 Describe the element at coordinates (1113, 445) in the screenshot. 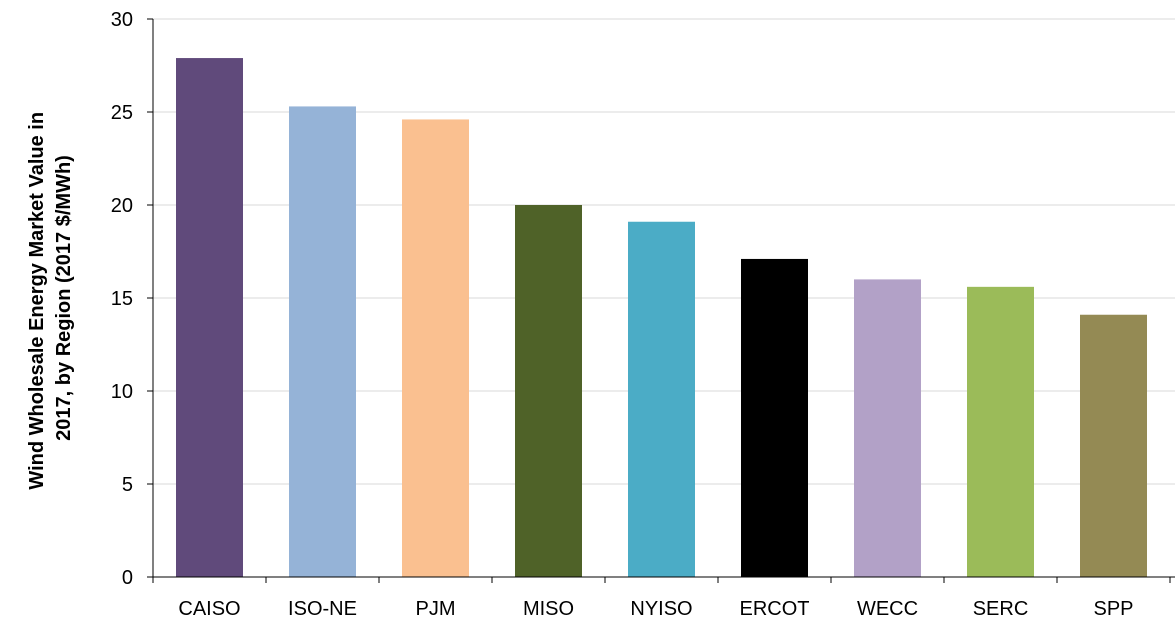

I see `bar-spp` at that location.